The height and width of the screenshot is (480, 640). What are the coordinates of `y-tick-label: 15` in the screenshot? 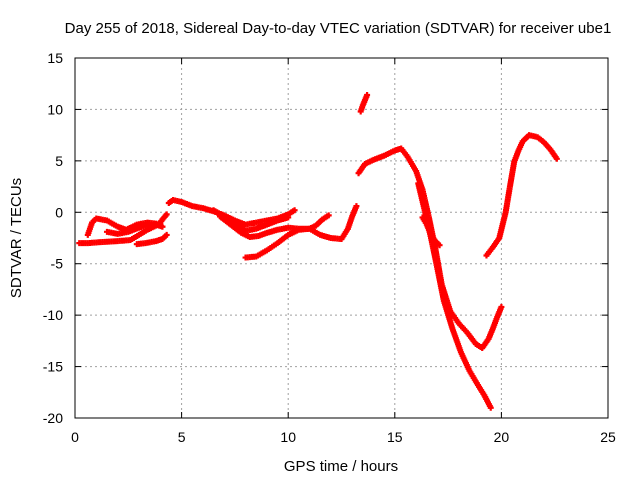 It's located at (55, 58).